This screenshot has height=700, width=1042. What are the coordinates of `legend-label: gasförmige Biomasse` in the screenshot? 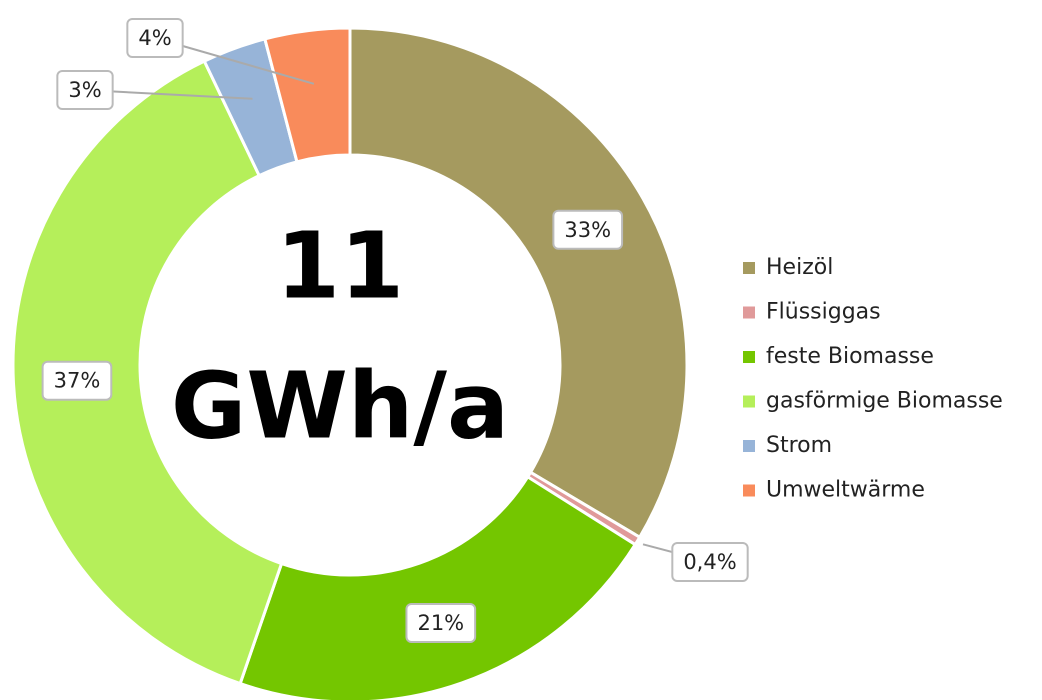 It's located at (884, 401).